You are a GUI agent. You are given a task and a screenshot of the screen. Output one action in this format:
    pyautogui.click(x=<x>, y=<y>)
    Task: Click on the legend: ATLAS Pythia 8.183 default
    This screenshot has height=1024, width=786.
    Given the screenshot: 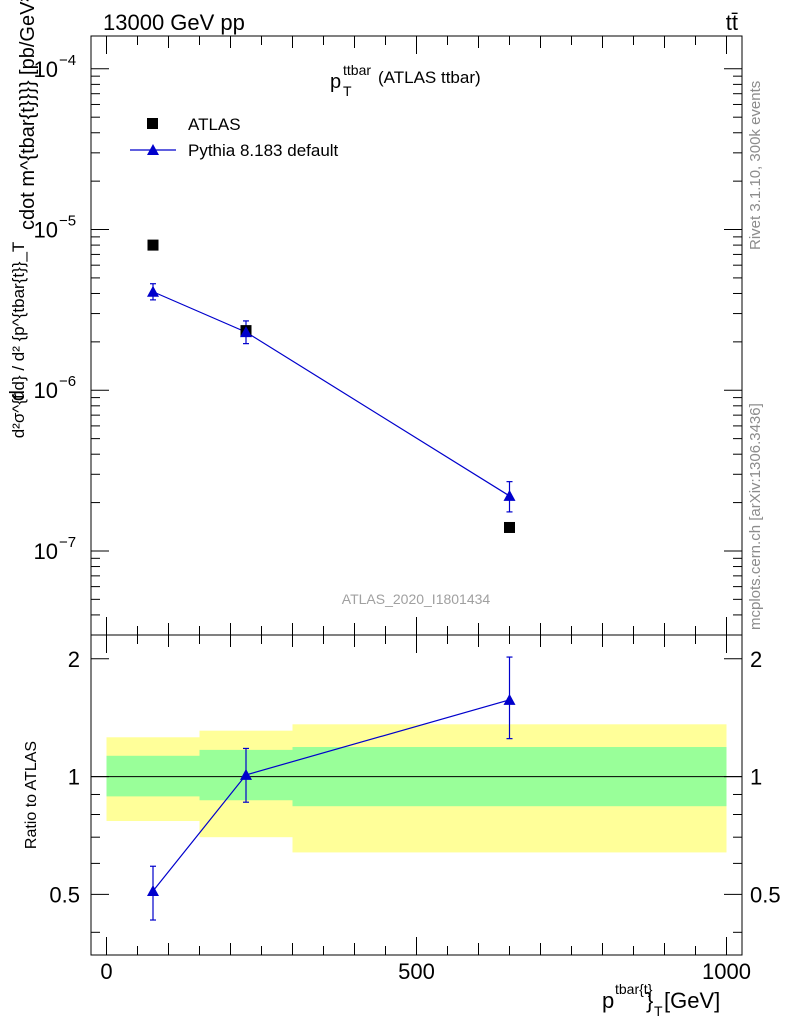 What is the action you would take?
    pyautogui.click(x=234, y=137)
    